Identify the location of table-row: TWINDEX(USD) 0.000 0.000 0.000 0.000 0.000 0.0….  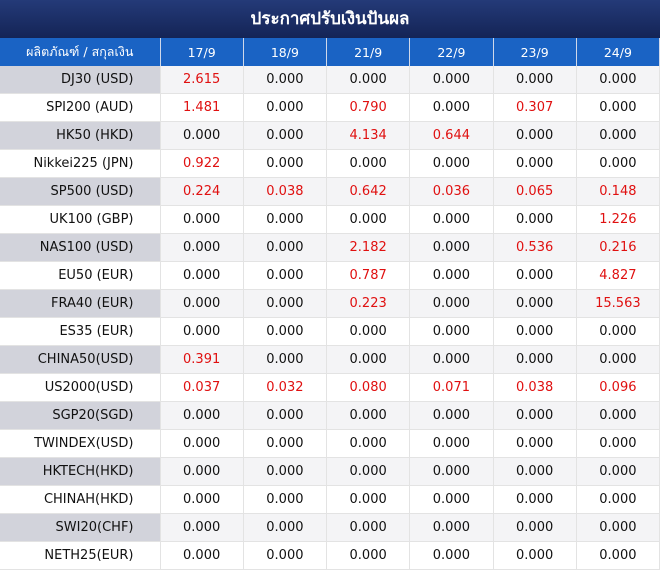
(330, 443).